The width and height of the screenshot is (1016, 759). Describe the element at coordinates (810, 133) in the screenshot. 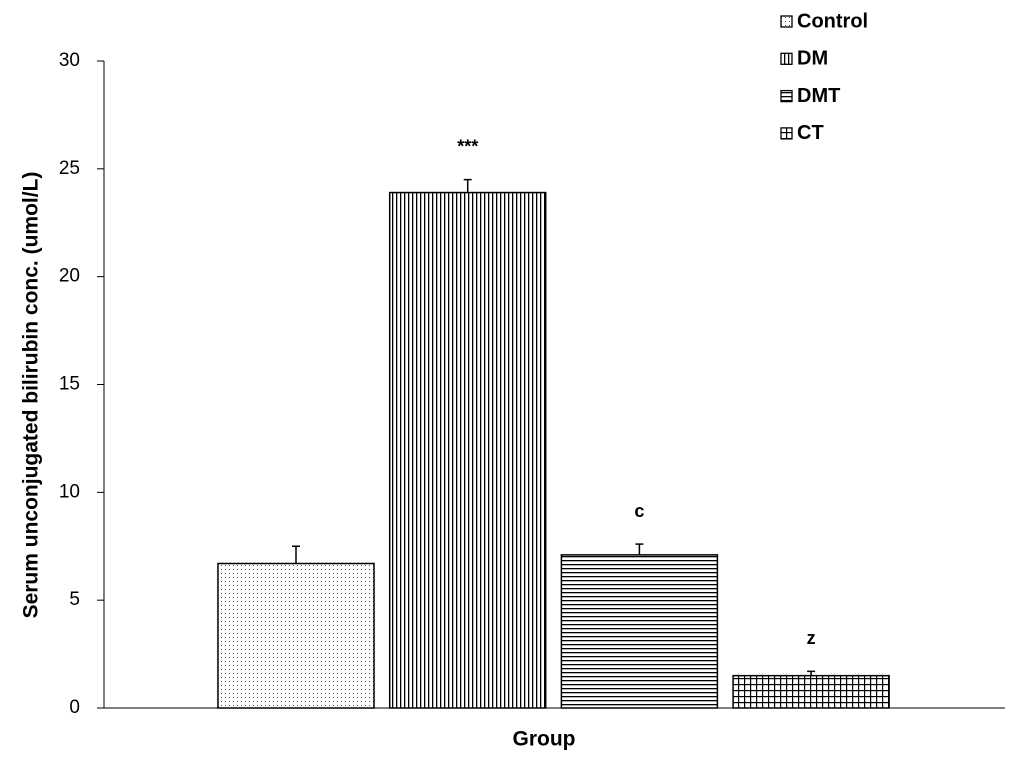

I see `legend-label: CT` at that location.